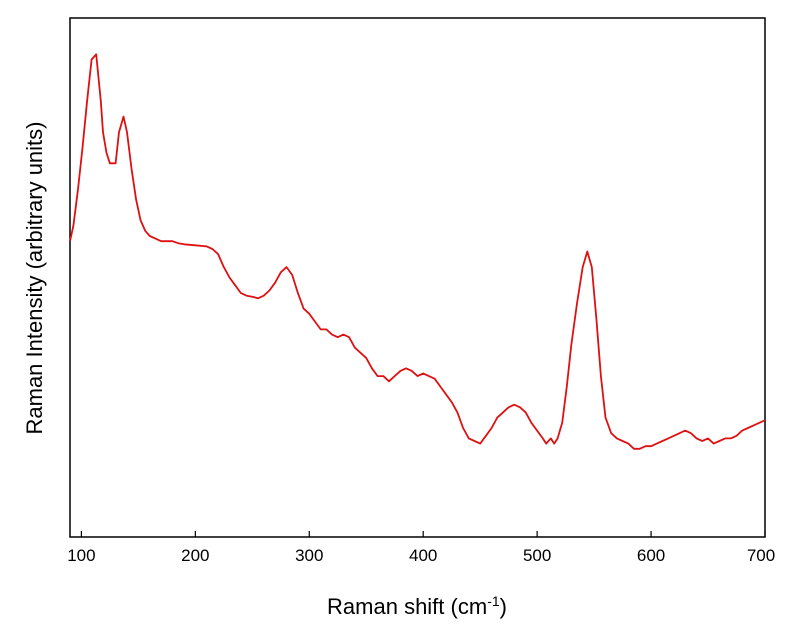 The width and height of the screenshot is (800, 637). What do you see at coordinates (761, 555) in the screenshot?
I see `x-tick-label: 700` at bounding box center [761, 555].